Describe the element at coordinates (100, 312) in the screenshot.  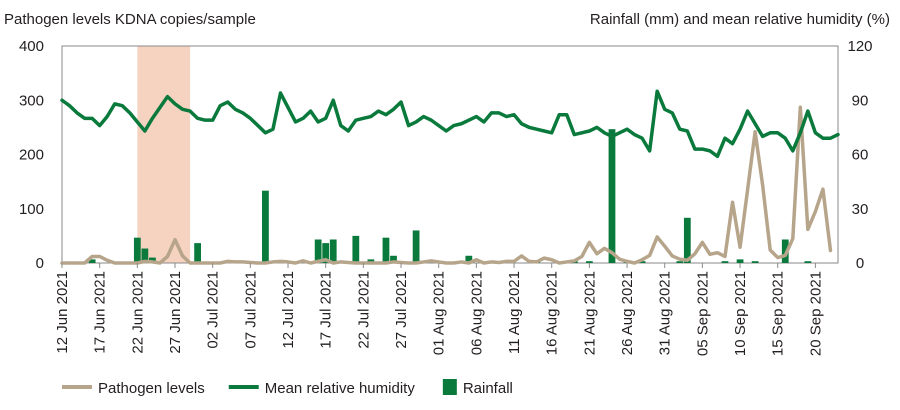
I see `x-tick-label: 17 Jun 2021` at that location.